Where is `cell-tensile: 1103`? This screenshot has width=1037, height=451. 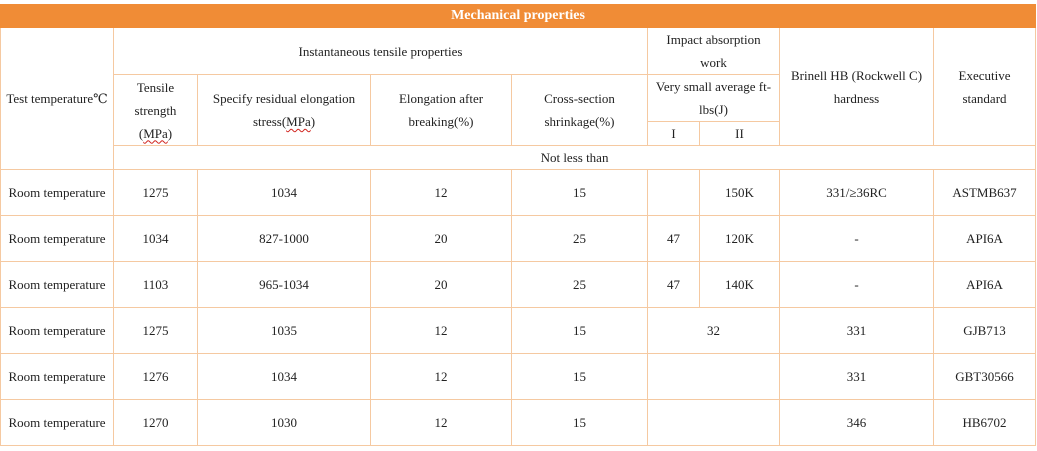 cell-tensile: 1103 is located at coordinates (155, 284).